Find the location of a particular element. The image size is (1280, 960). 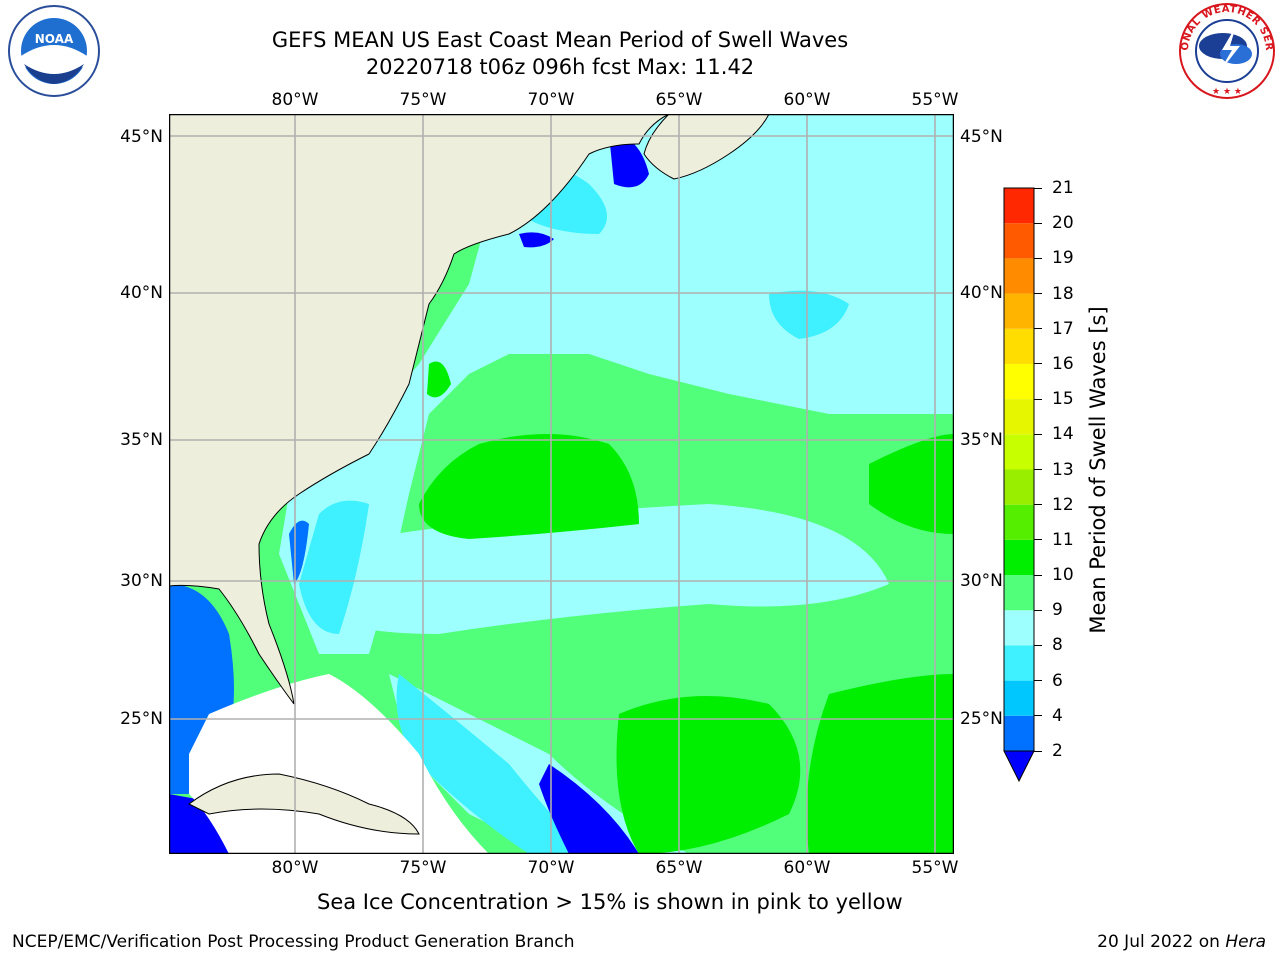

colorbar-tick-label: 10 is located at coordinates (1063, 575).